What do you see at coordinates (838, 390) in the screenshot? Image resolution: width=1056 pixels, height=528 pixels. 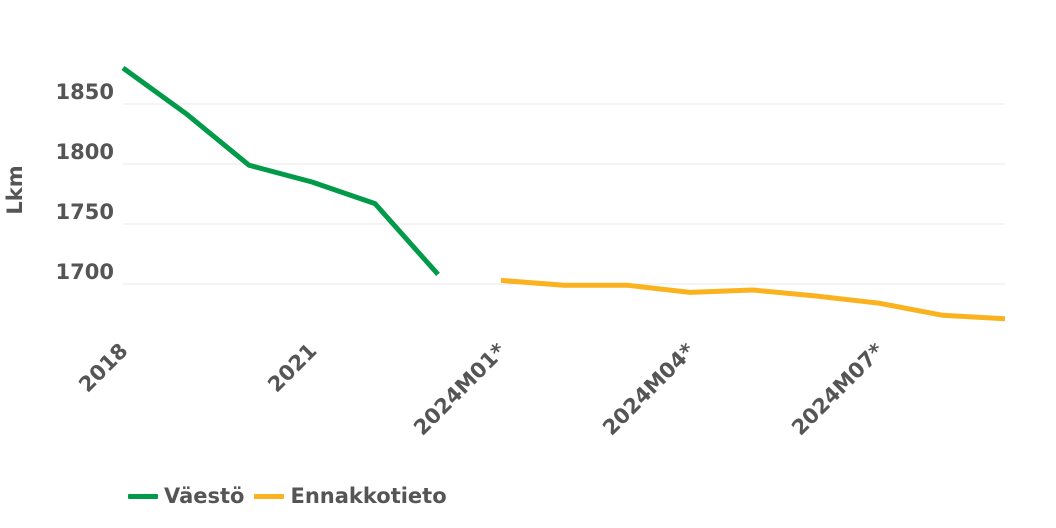 I see `x-tick-label: 2024M07*` at bounding box center [838, 390].